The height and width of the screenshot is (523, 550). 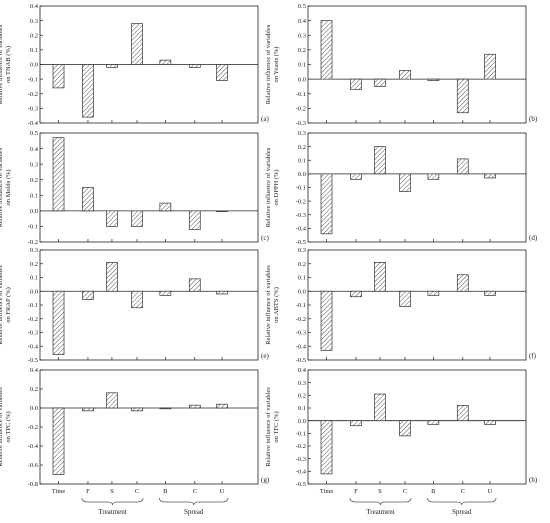 I want to click on x-axis-left: Time F S C B C U Treatment Spread, so click(x=140, y=502).